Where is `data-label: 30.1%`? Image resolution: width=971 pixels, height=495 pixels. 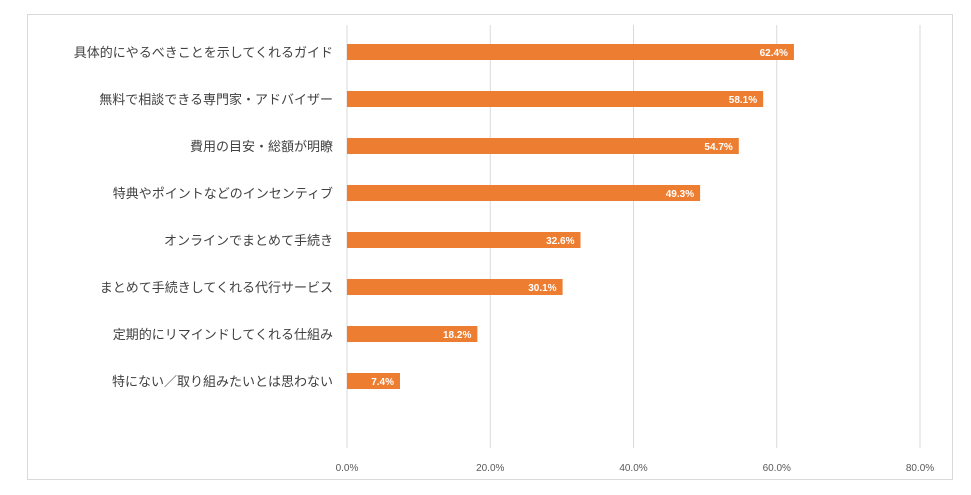
data-label: 30.1% is located at coordinates (542, 288).